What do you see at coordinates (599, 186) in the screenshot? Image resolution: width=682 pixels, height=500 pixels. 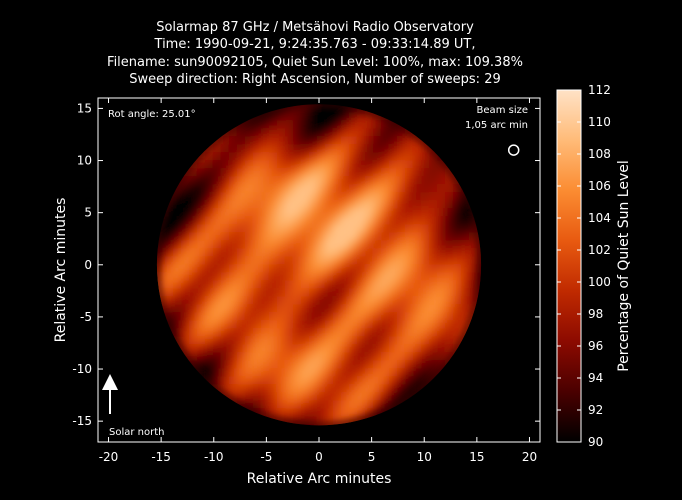 I see `colorbar-tick-label: 106` at bounding box center [599, 186].